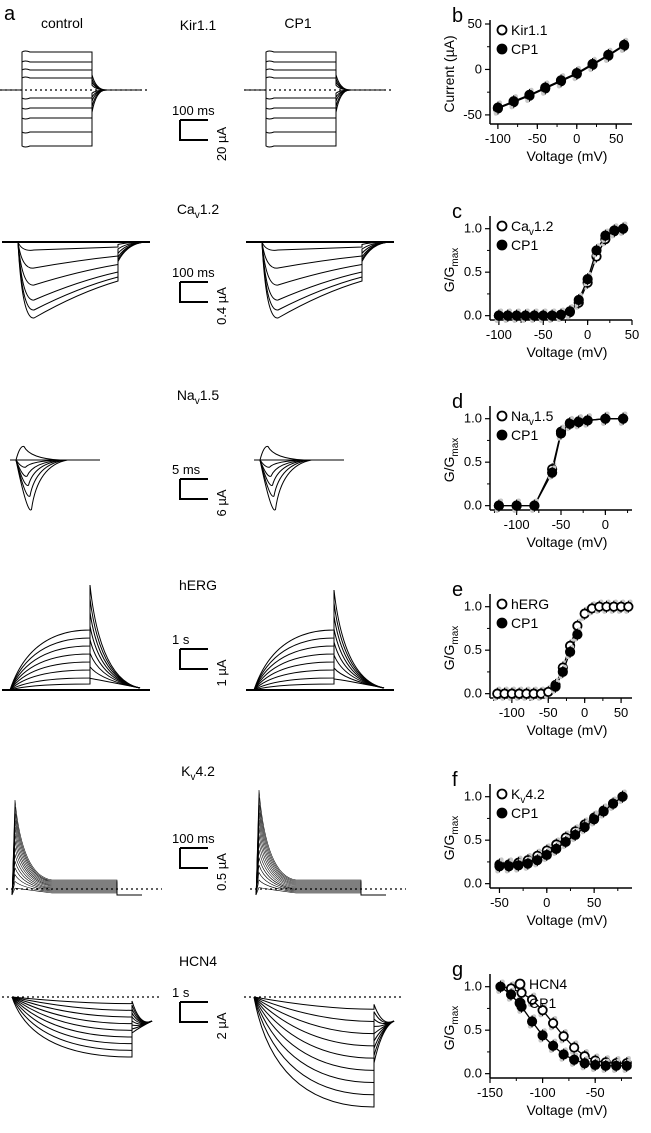  What do you see at coordinates (198, 211) in the screenshot?
I see `channel-label: Cav1.2` at bounding box center [198, 211].